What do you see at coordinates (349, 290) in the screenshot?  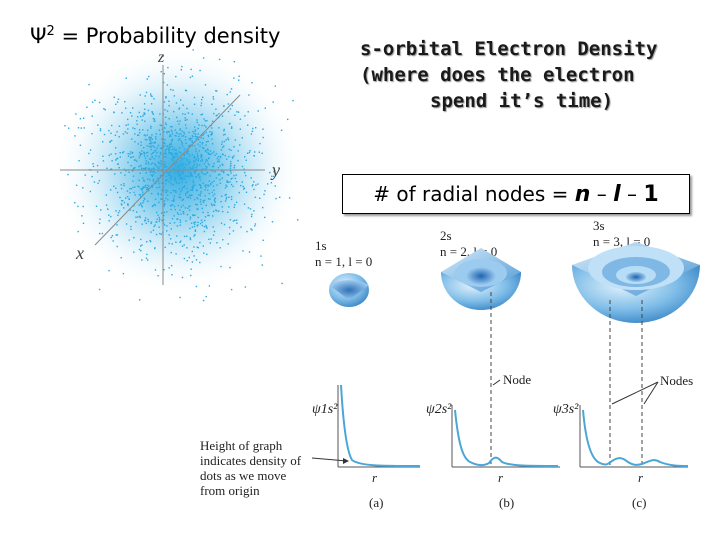 I see `sphere-1s` at bounding box center [349, 290].